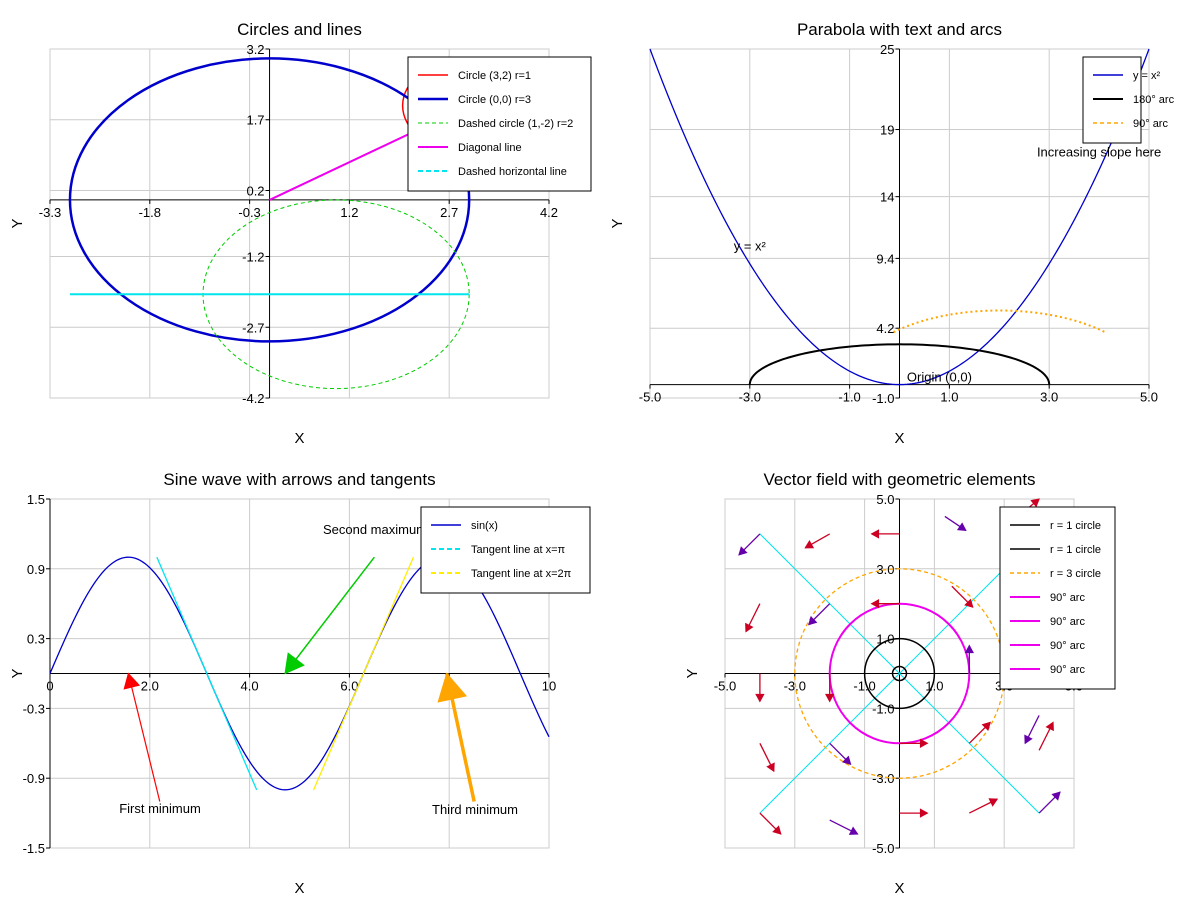 This screenshot has height=900, width=1200. I want to click on y-tick-label: 19, so click(887, 130).